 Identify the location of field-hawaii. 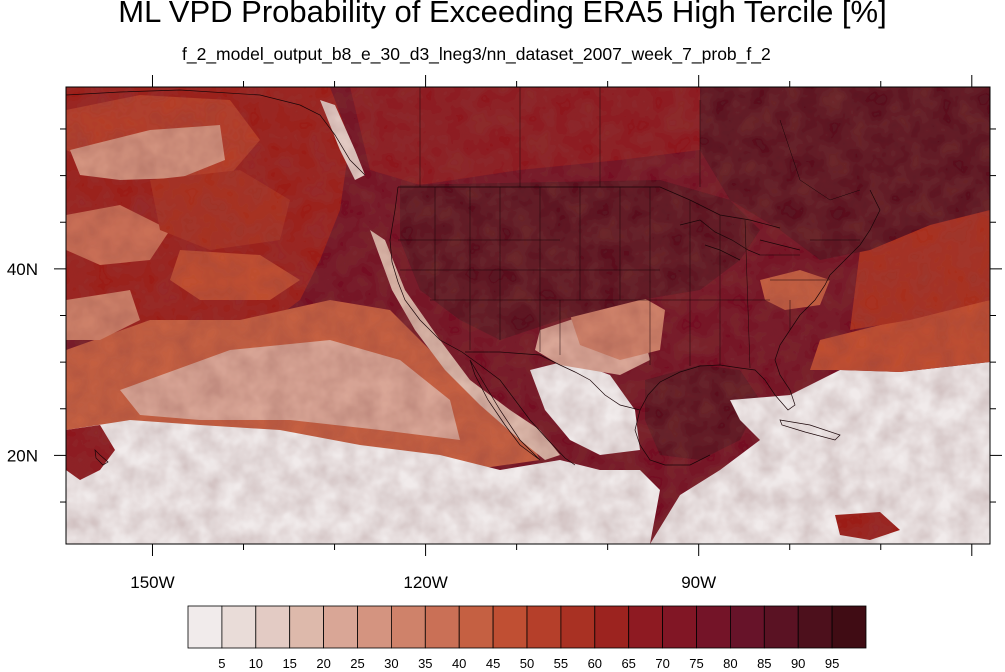
(90, 452).